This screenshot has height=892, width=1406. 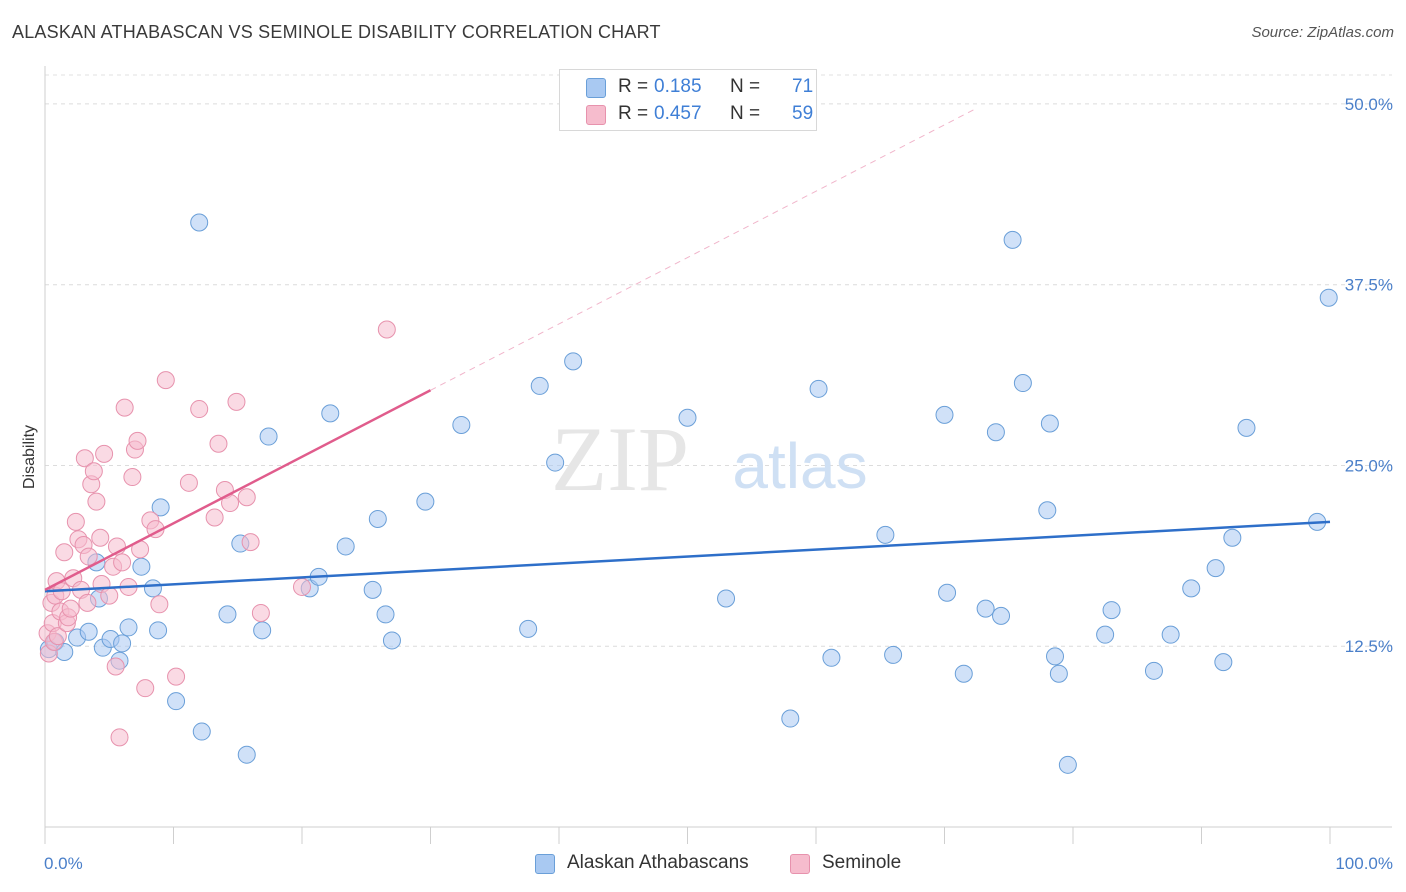 What do you see at coordinates (620, 459) in the screenshot?
I see `watermark-zip: ZIP` at bounding box center [620, 459].